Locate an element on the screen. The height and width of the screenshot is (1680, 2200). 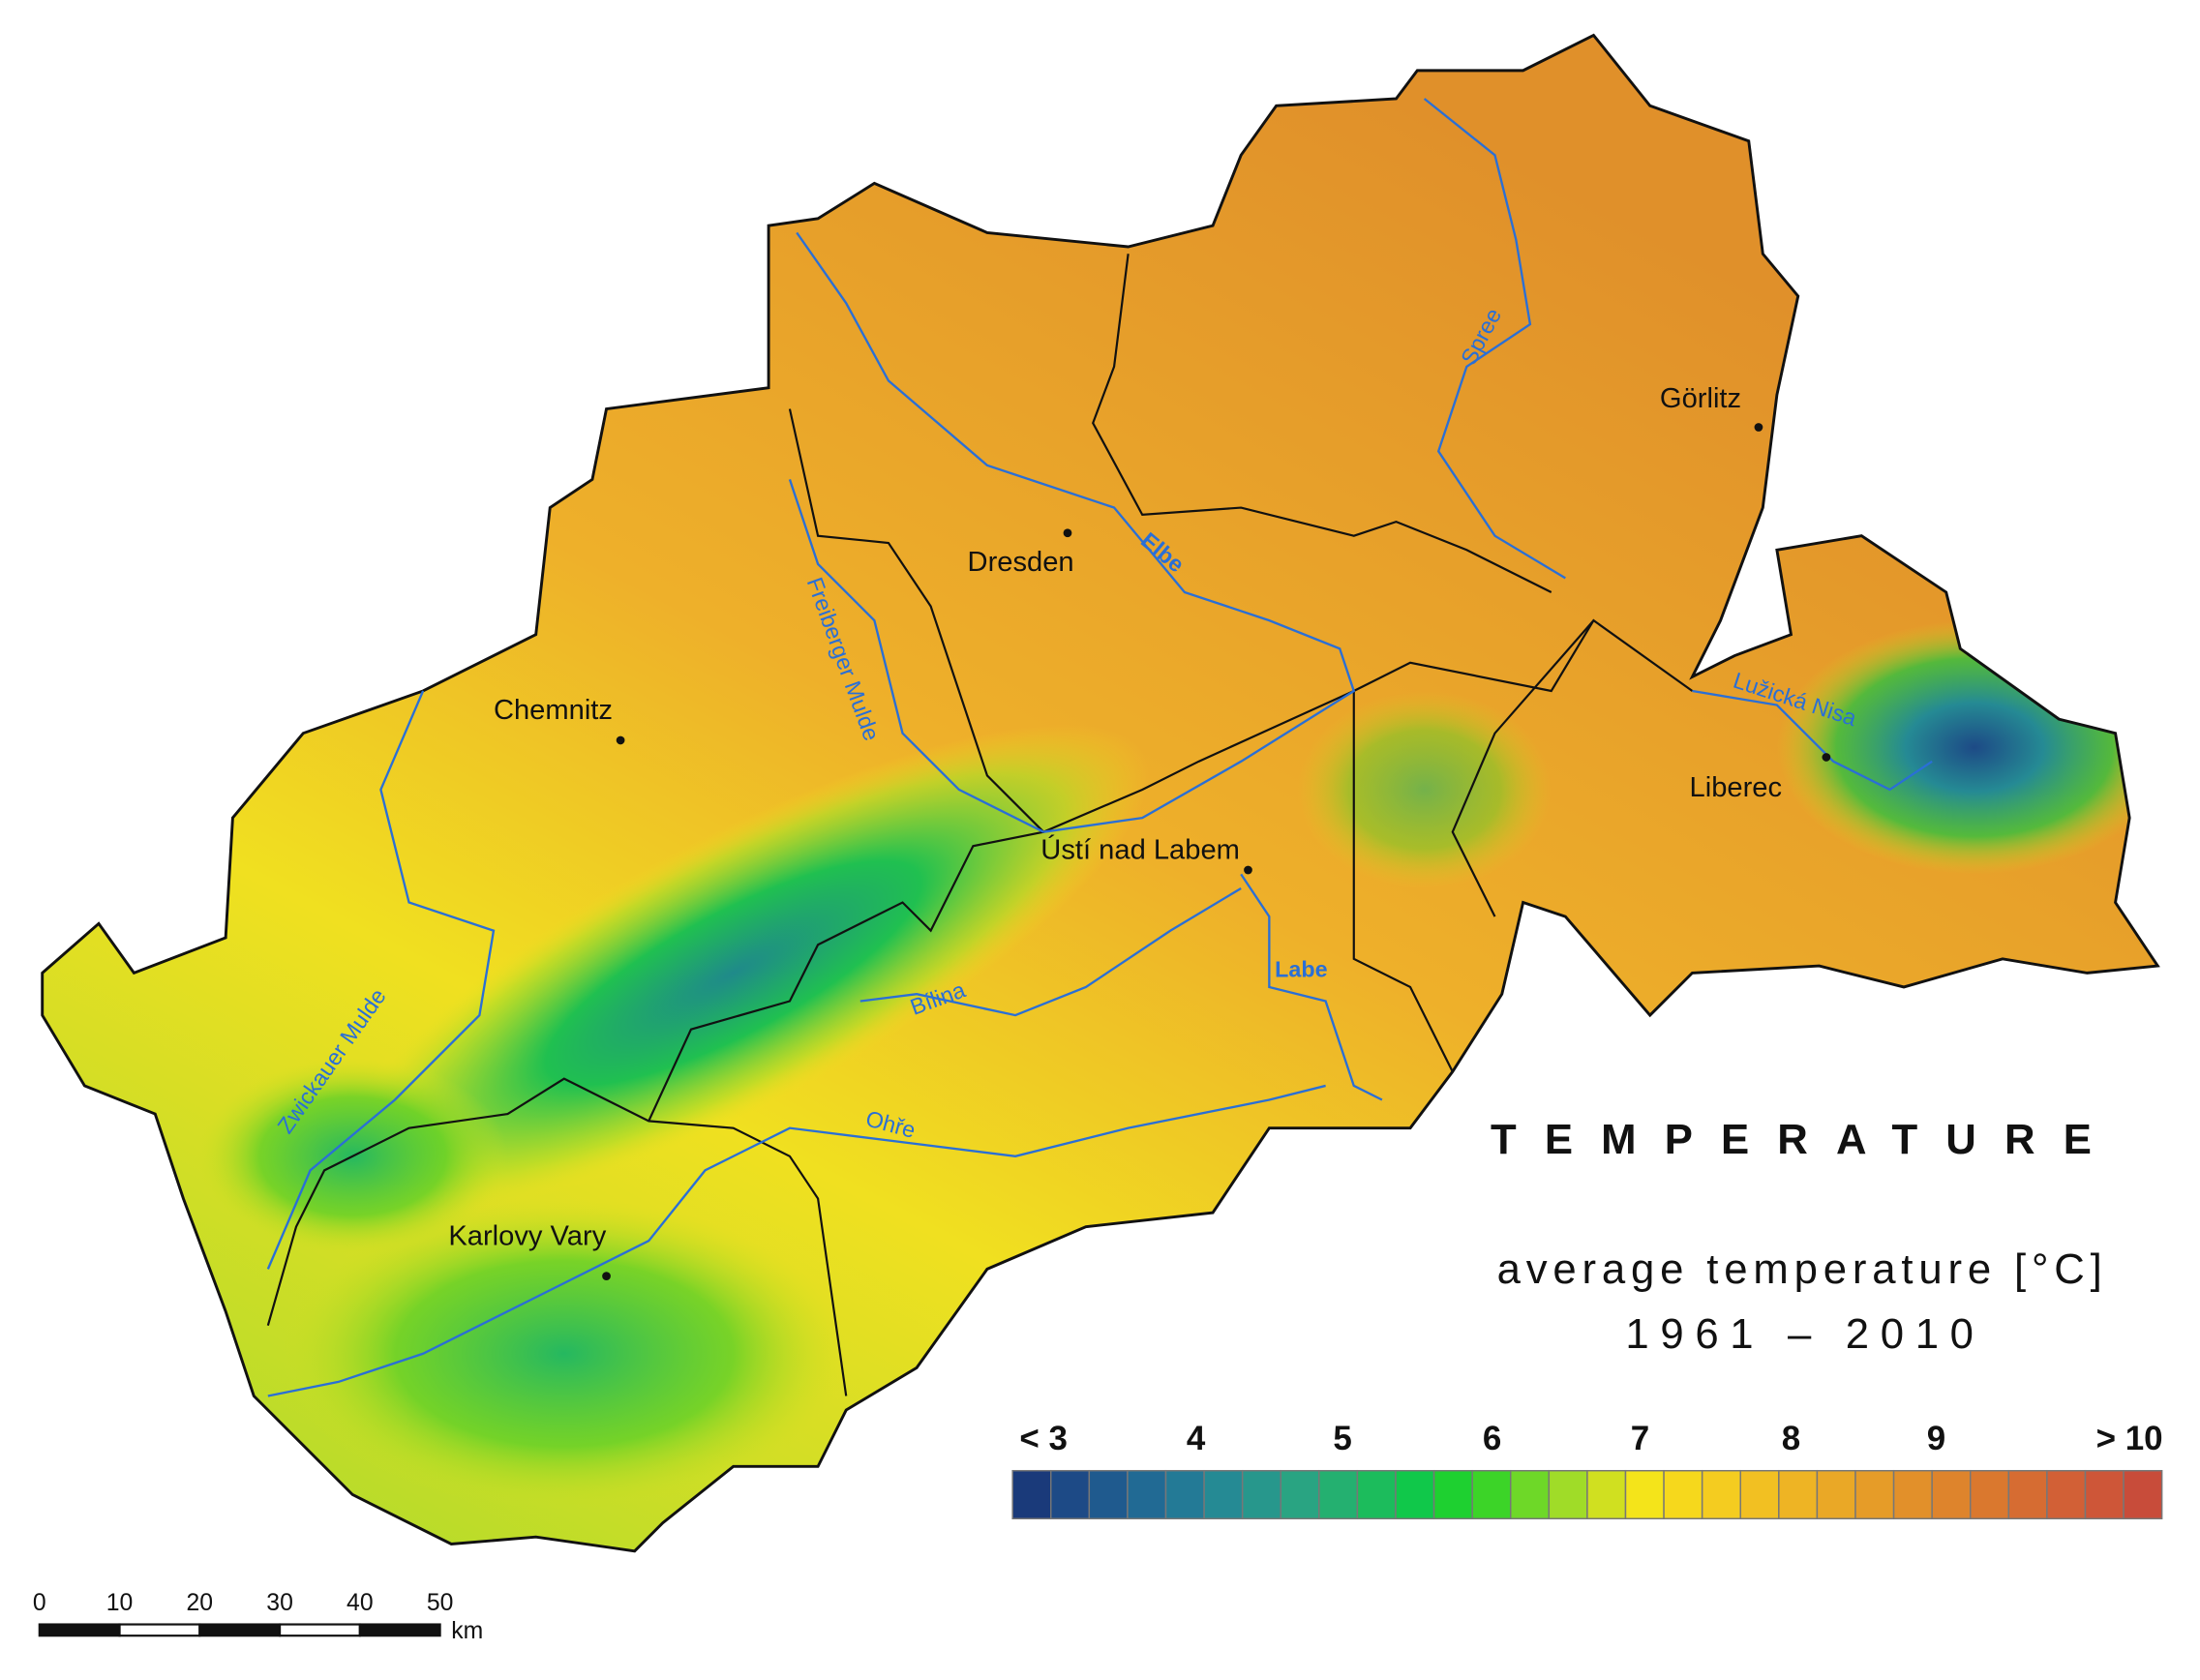
legend-label: < 3 is located at coordinates (1043, 1438).